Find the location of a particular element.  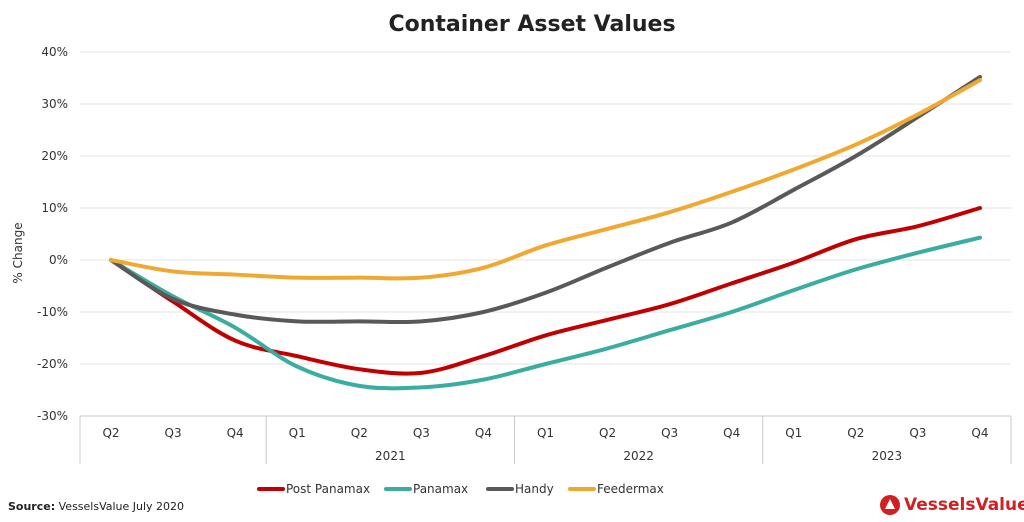

y-tick-label: 40% is located at coordinates (54, 52).